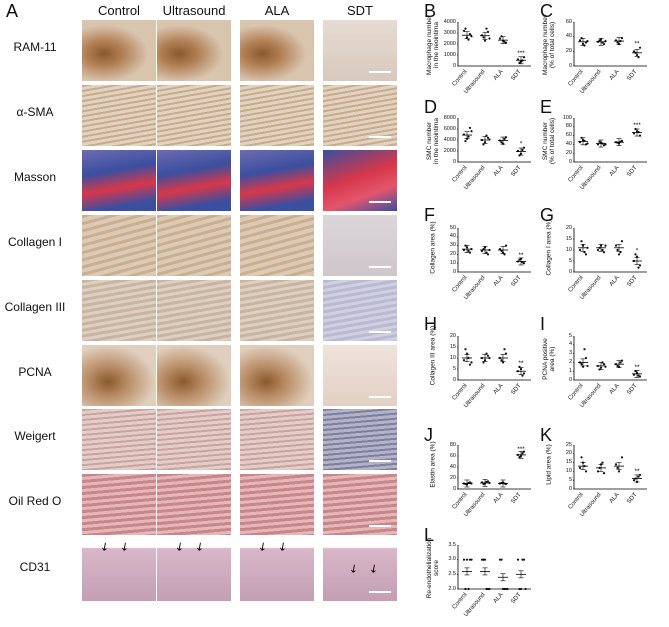  I want to click on micrograph-collagen-i-control, so click(119, 245).